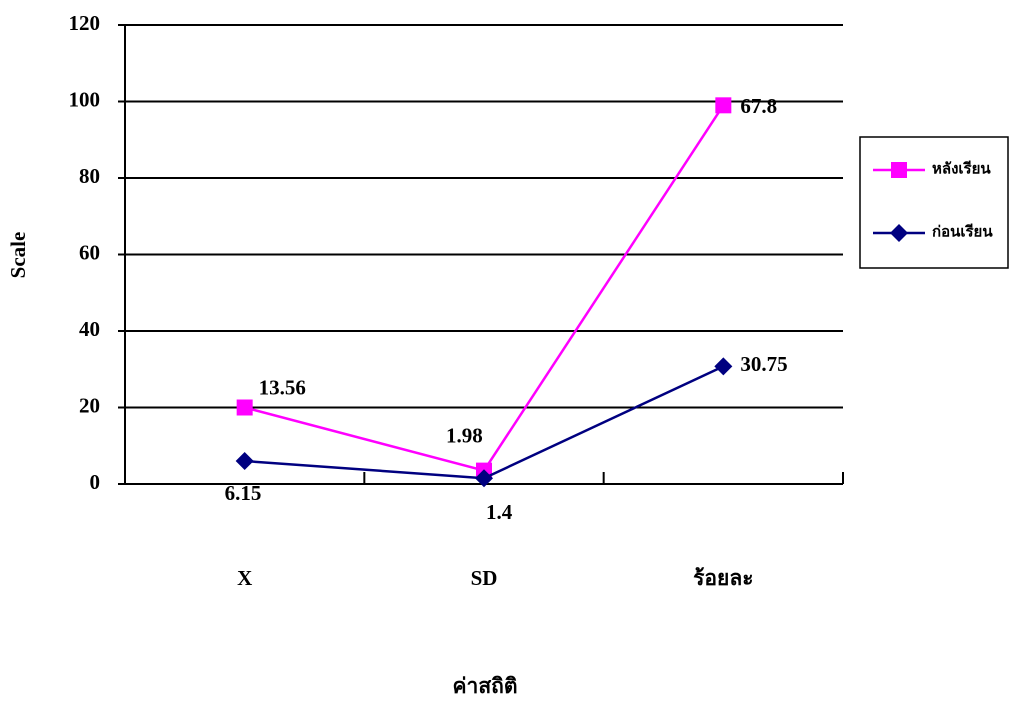  Describe the element at coordinates (464, 435) in the screenshot. I see `data-label: 1.98` at that location.